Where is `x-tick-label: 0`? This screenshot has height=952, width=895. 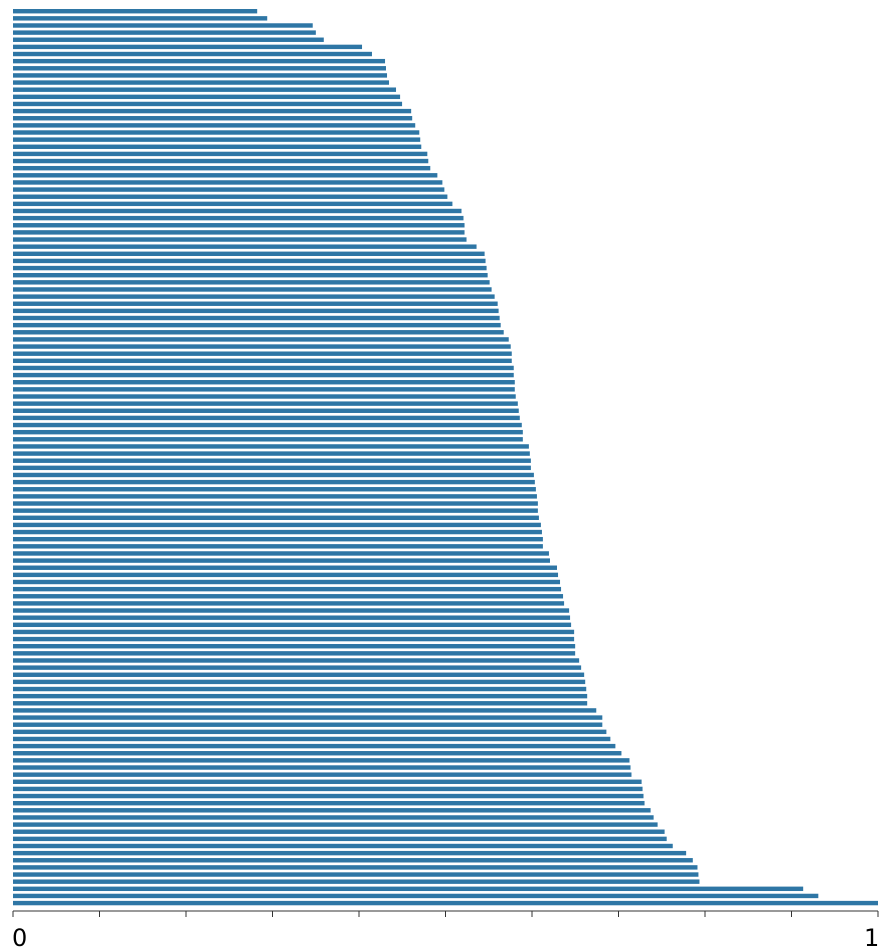 x-tick-label: 0 is located at coordinates (19, 938).